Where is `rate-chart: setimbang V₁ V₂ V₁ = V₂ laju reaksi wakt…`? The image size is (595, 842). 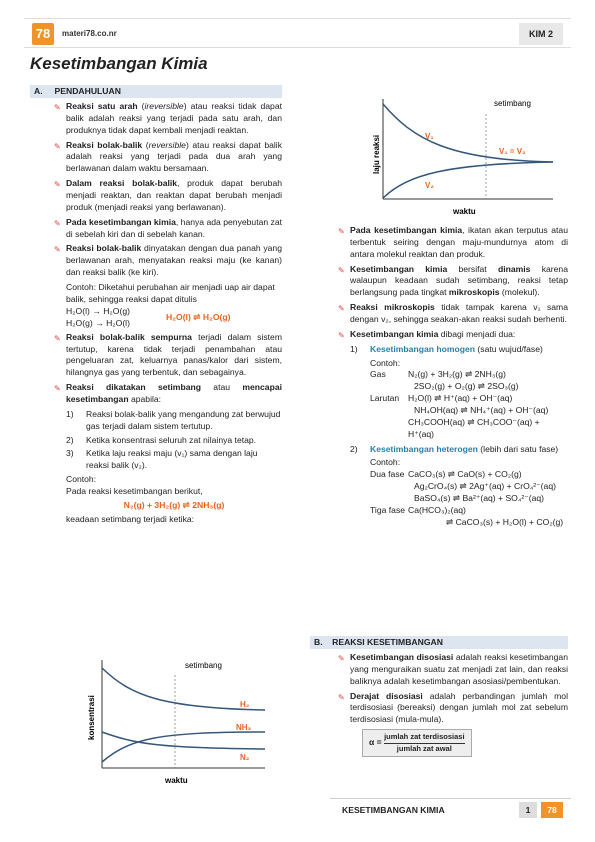 rate-chart: setimbang V₁ V₂ V₁ = V₂ laju reaksi wakt… is located at coordinates (463, 157).